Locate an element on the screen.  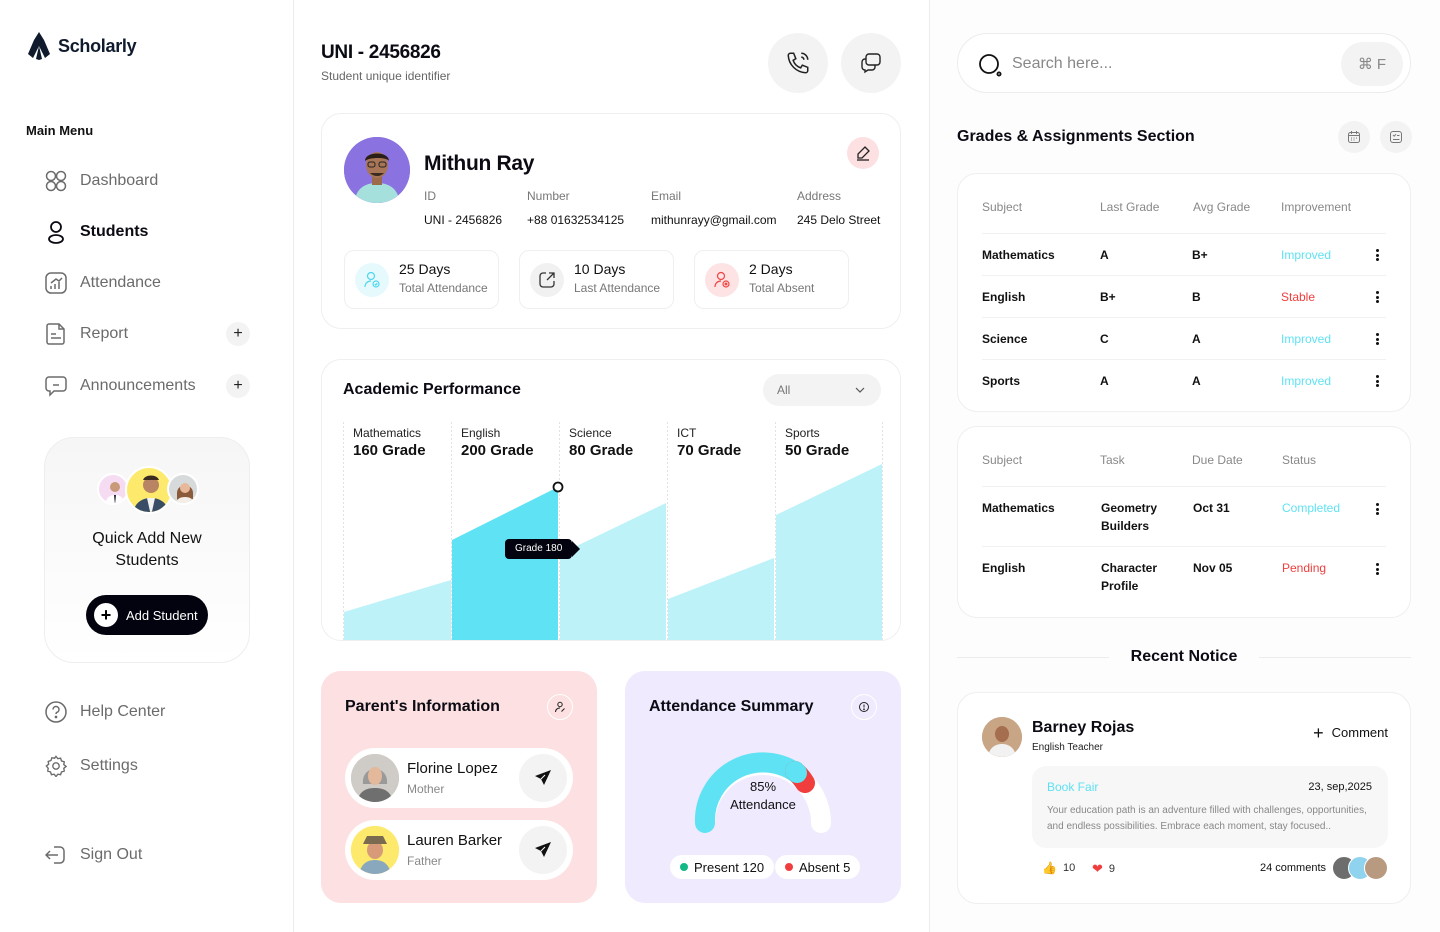
parent-settings-button is located at coordinates (560, 707).